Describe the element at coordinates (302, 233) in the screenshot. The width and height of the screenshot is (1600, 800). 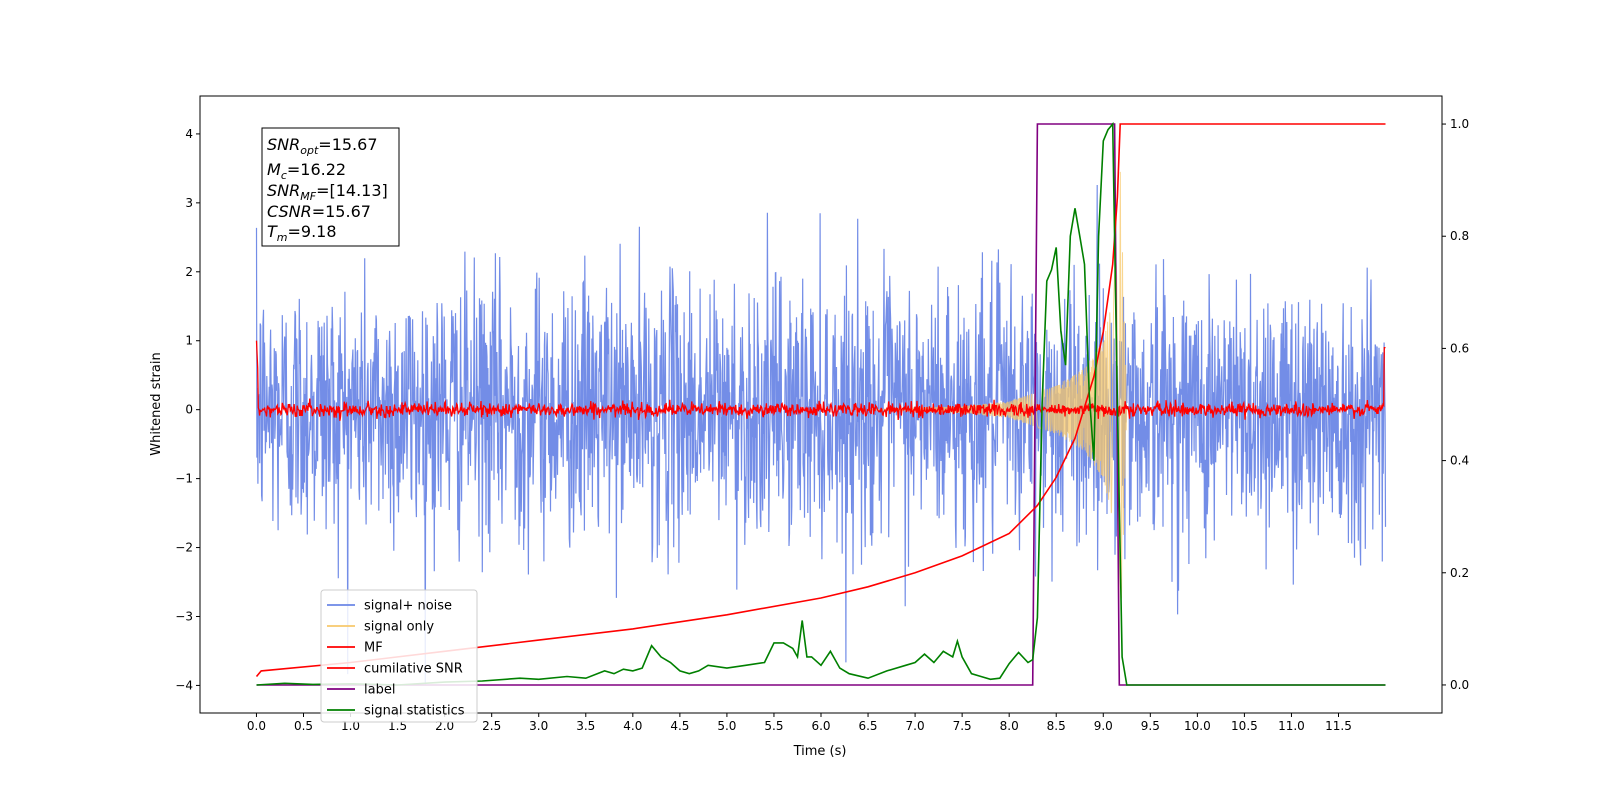
I see `info-tm: Tm=9.18` at that location.